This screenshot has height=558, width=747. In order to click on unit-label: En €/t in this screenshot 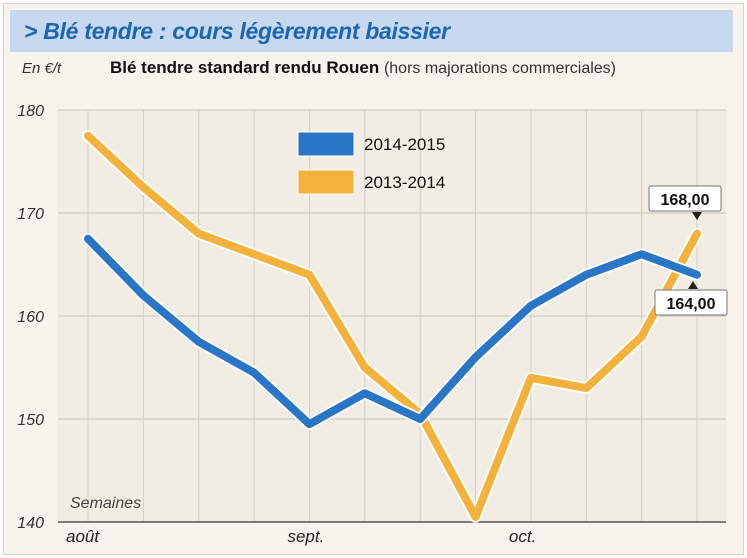, I will do `click(42, 68)`.